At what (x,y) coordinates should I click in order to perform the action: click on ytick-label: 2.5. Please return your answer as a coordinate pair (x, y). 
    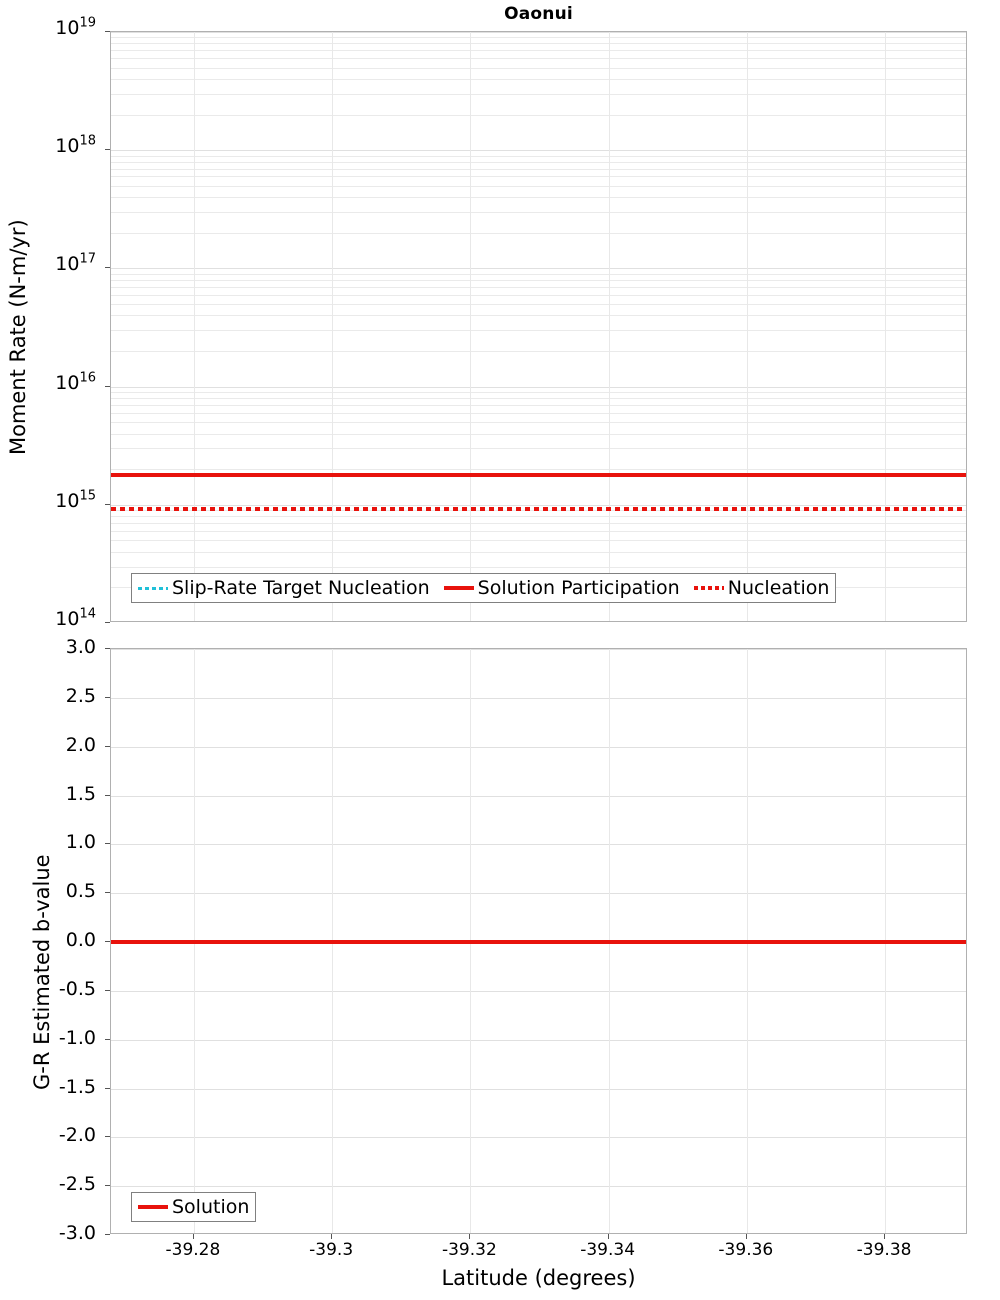
    Looking at the image, I should click on (80, 695).